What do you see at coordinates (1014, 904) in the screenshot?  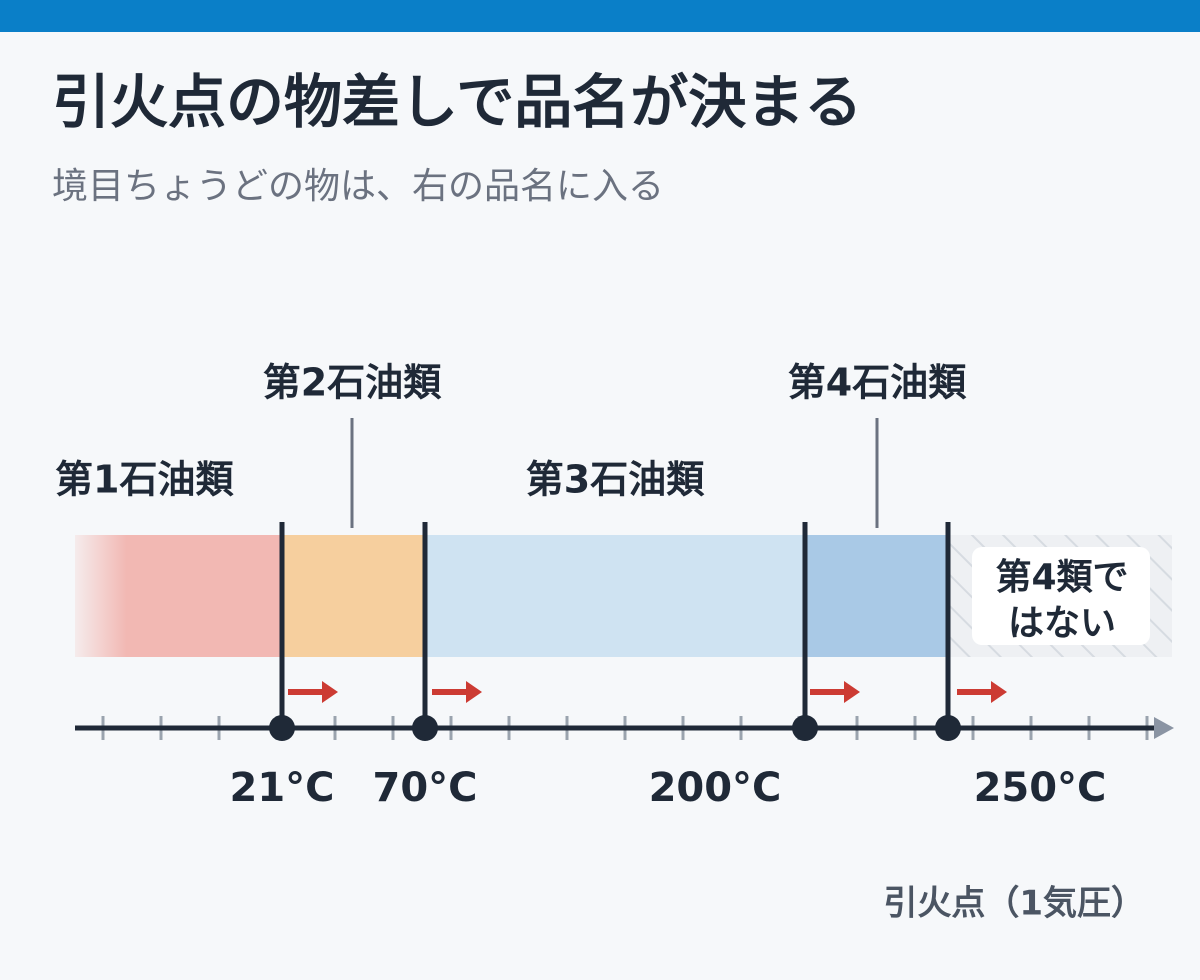 I see `axis-label: 引火点（1気圧）` at bounding box center [1014, 904].